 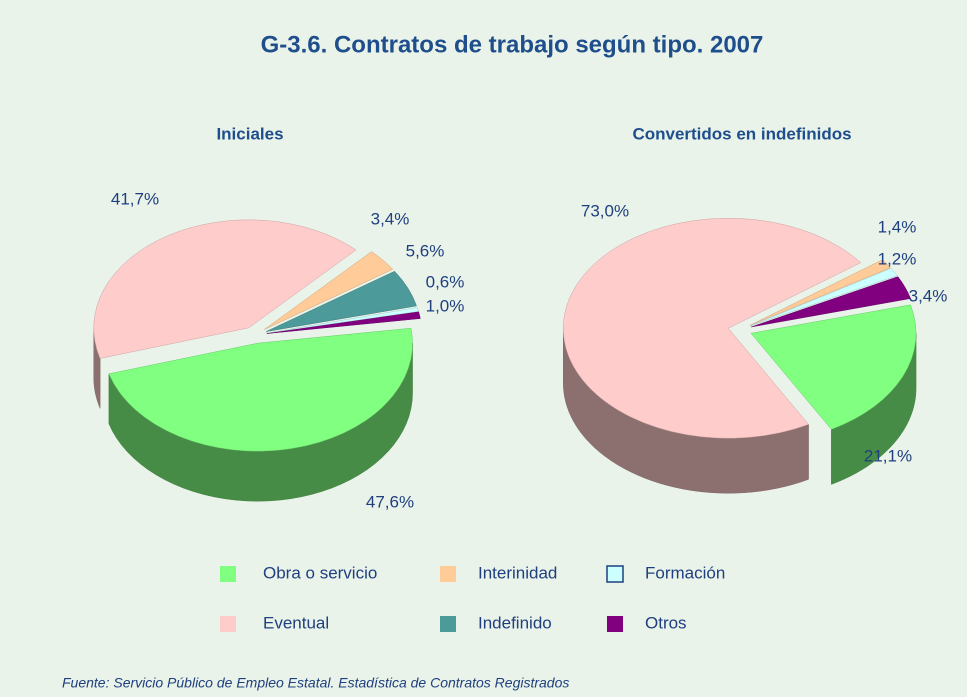 What do you see at coordinates (666, 622) in the screenshot?
I see `legend-label: Otros` at bounding box center [666, 622].